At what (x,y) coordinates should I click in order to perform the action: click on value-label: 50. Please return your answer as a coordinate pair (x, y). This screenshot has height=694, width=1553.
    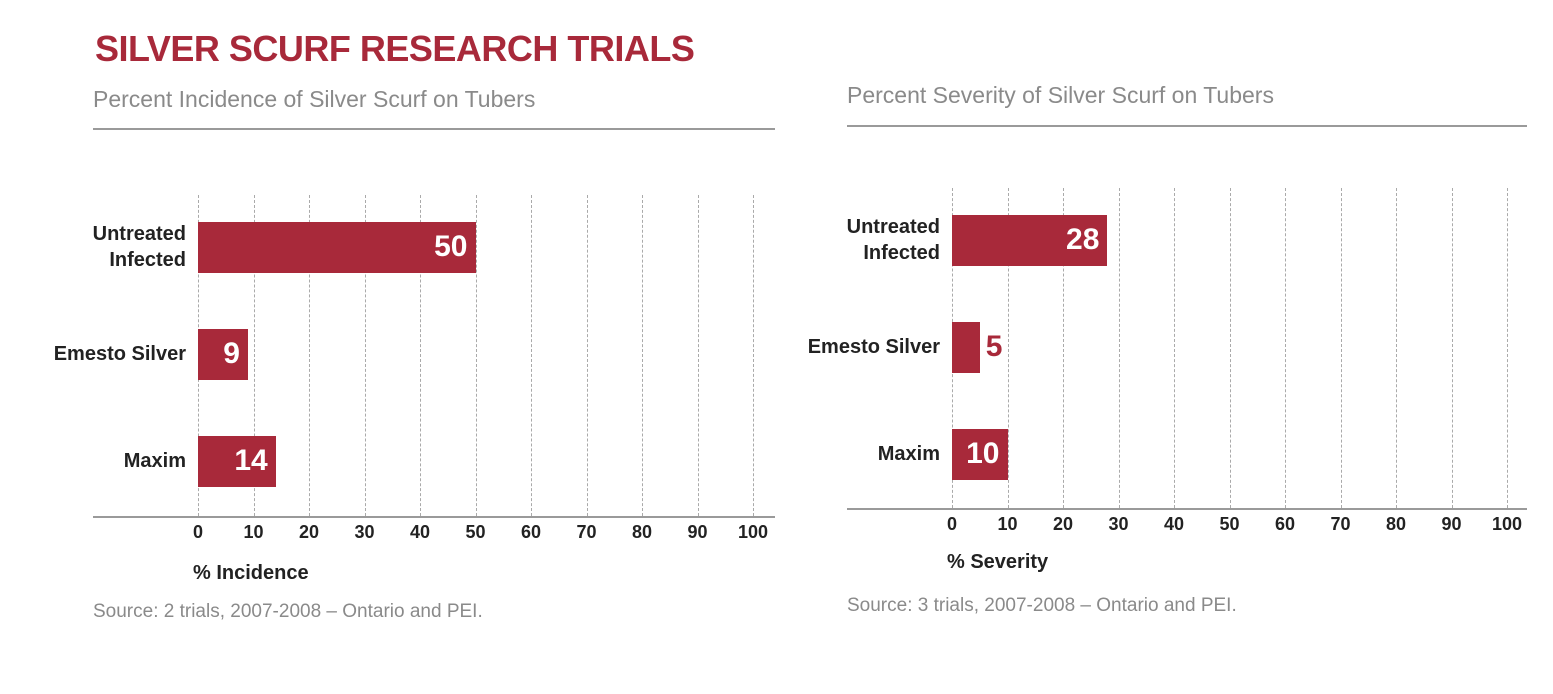
    Looking at the image, I should click on (451, 246).